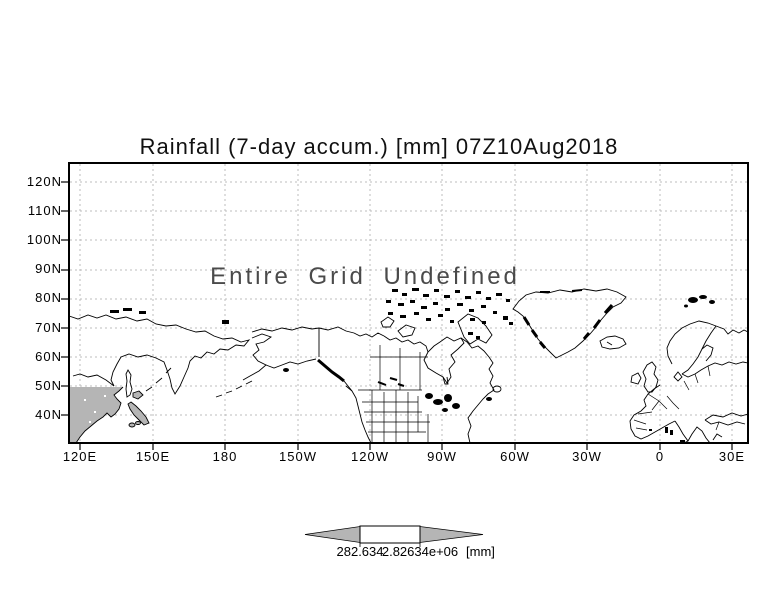 This screenshot has height=612, width=784. Describe the element at coordinates (732, 456) in the screenshot. I see `lon-label-30e: 30E` at that location.